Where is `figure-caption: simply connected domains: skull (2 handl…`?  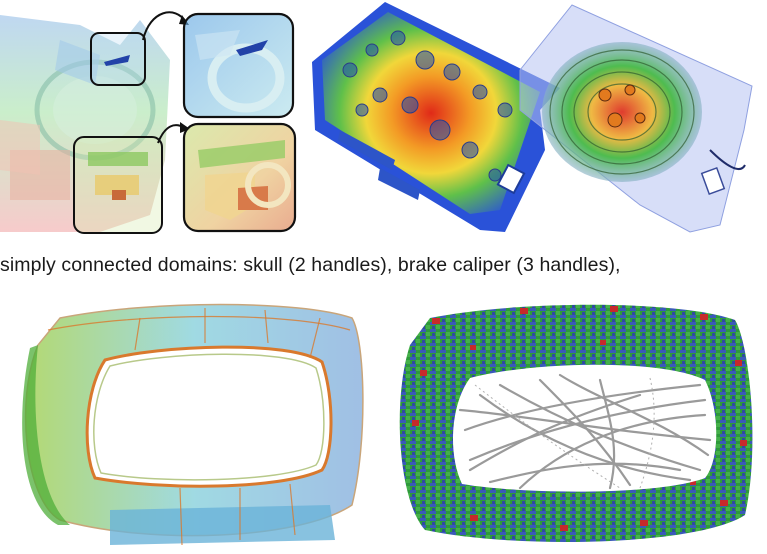
figure-caption: simply connected domains: skull (2 handl… is located at coordinates (310, 265).